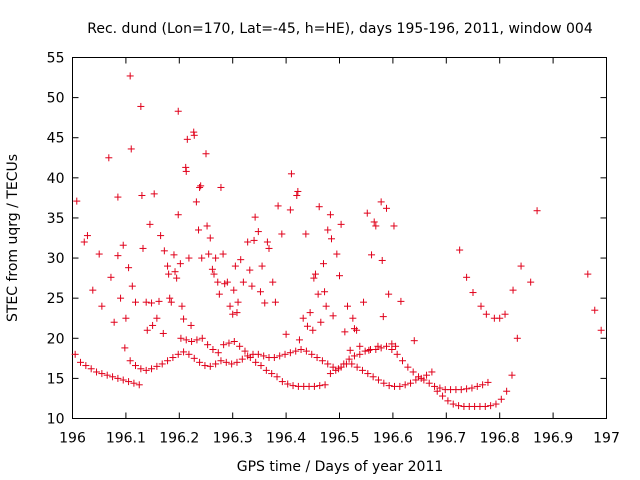  I want to click on y-tick-label: 15, so click(56, 379).